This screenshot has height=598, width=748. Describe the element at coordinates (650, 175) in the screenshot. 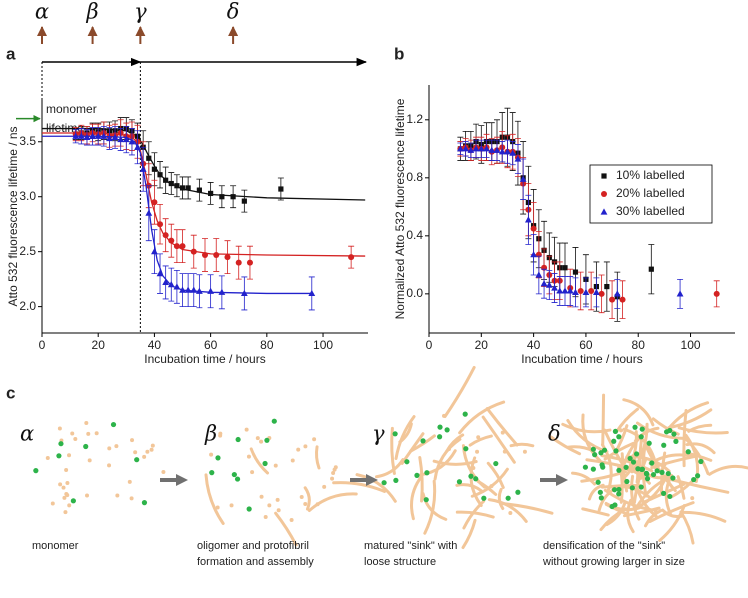

I see `legend-label: 10% labelled` at that location.